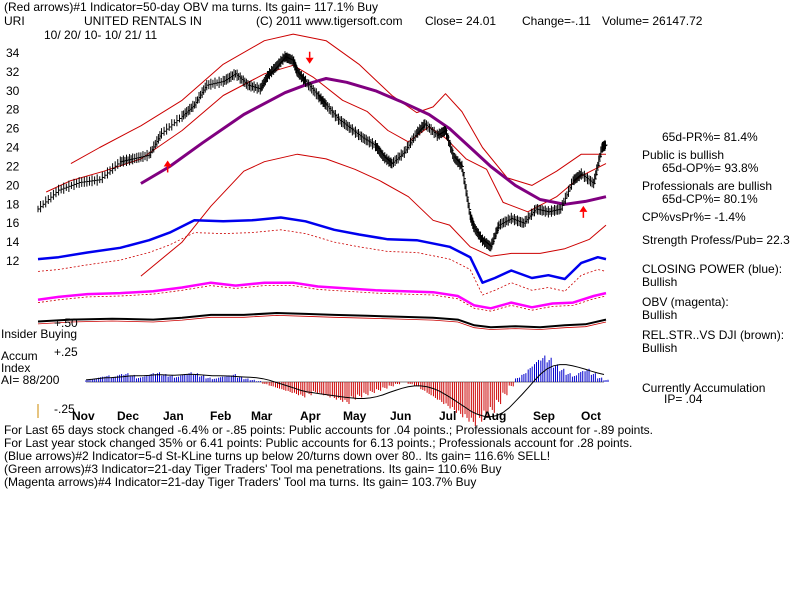 Image resolution: width=800 pixels, height=600 pixels. Describe the element at coordinates (707, 186) in the screenshot. I see `pro-status: Professionals are bullish` at that location.